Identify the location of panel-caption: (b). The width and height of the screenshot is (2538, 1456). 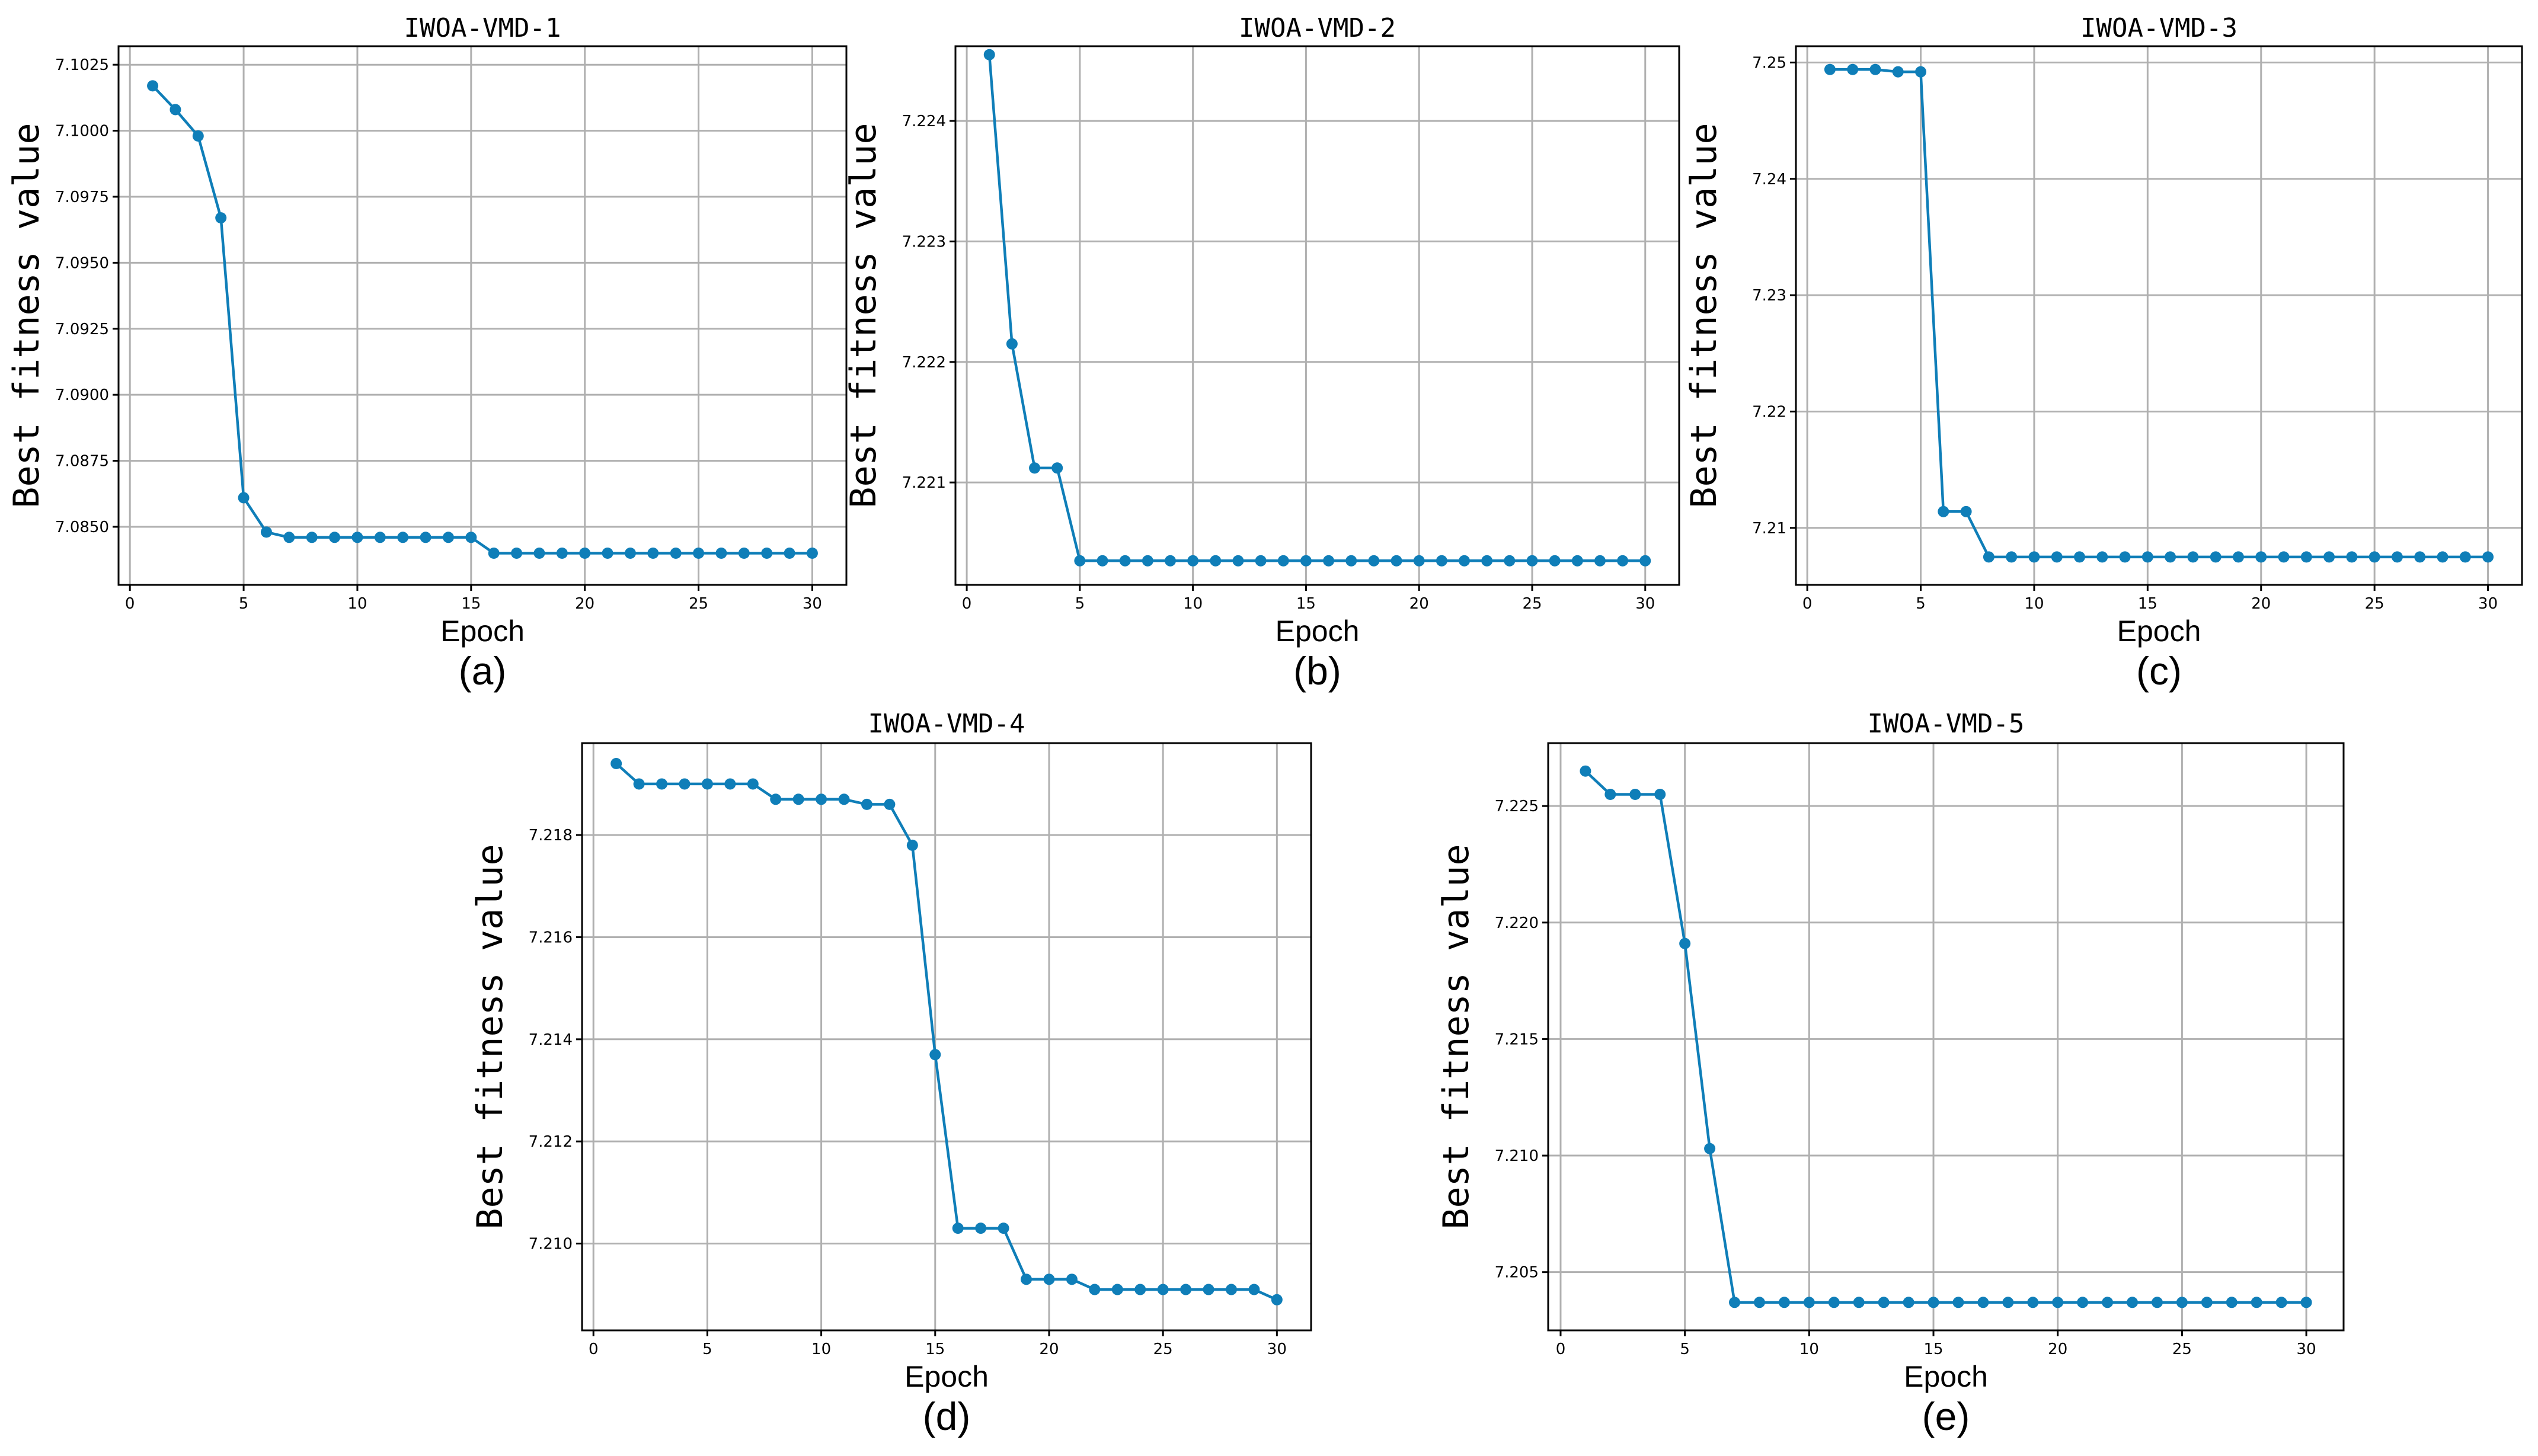
(1317, 671).